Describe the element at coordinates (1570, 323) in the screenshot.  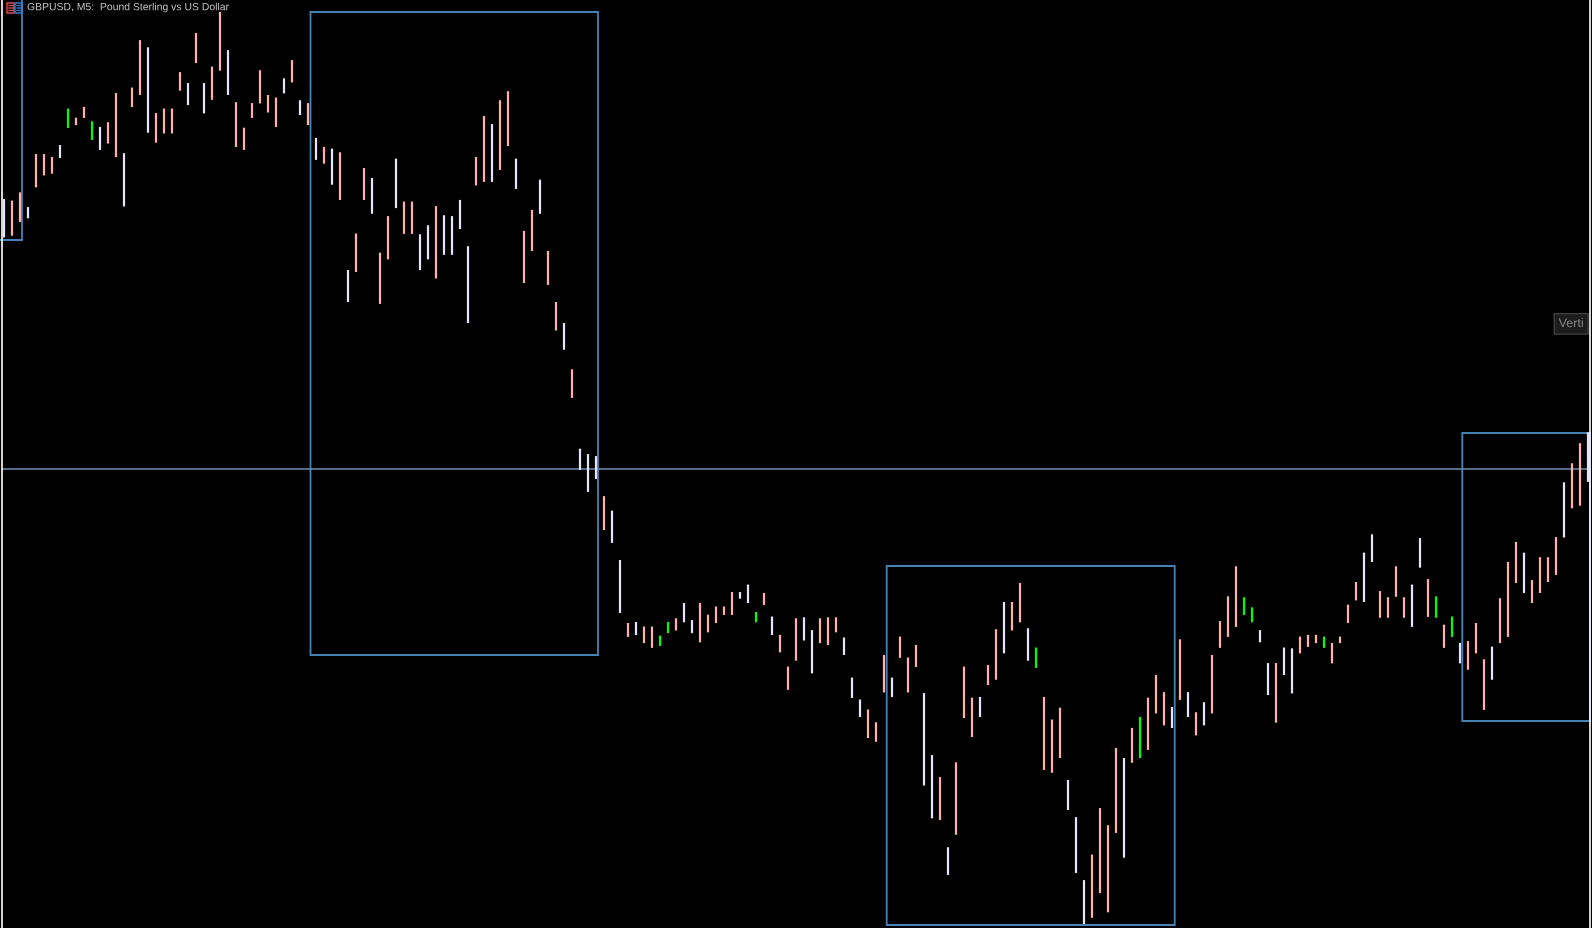
I see `annotation: Verti` at that location.